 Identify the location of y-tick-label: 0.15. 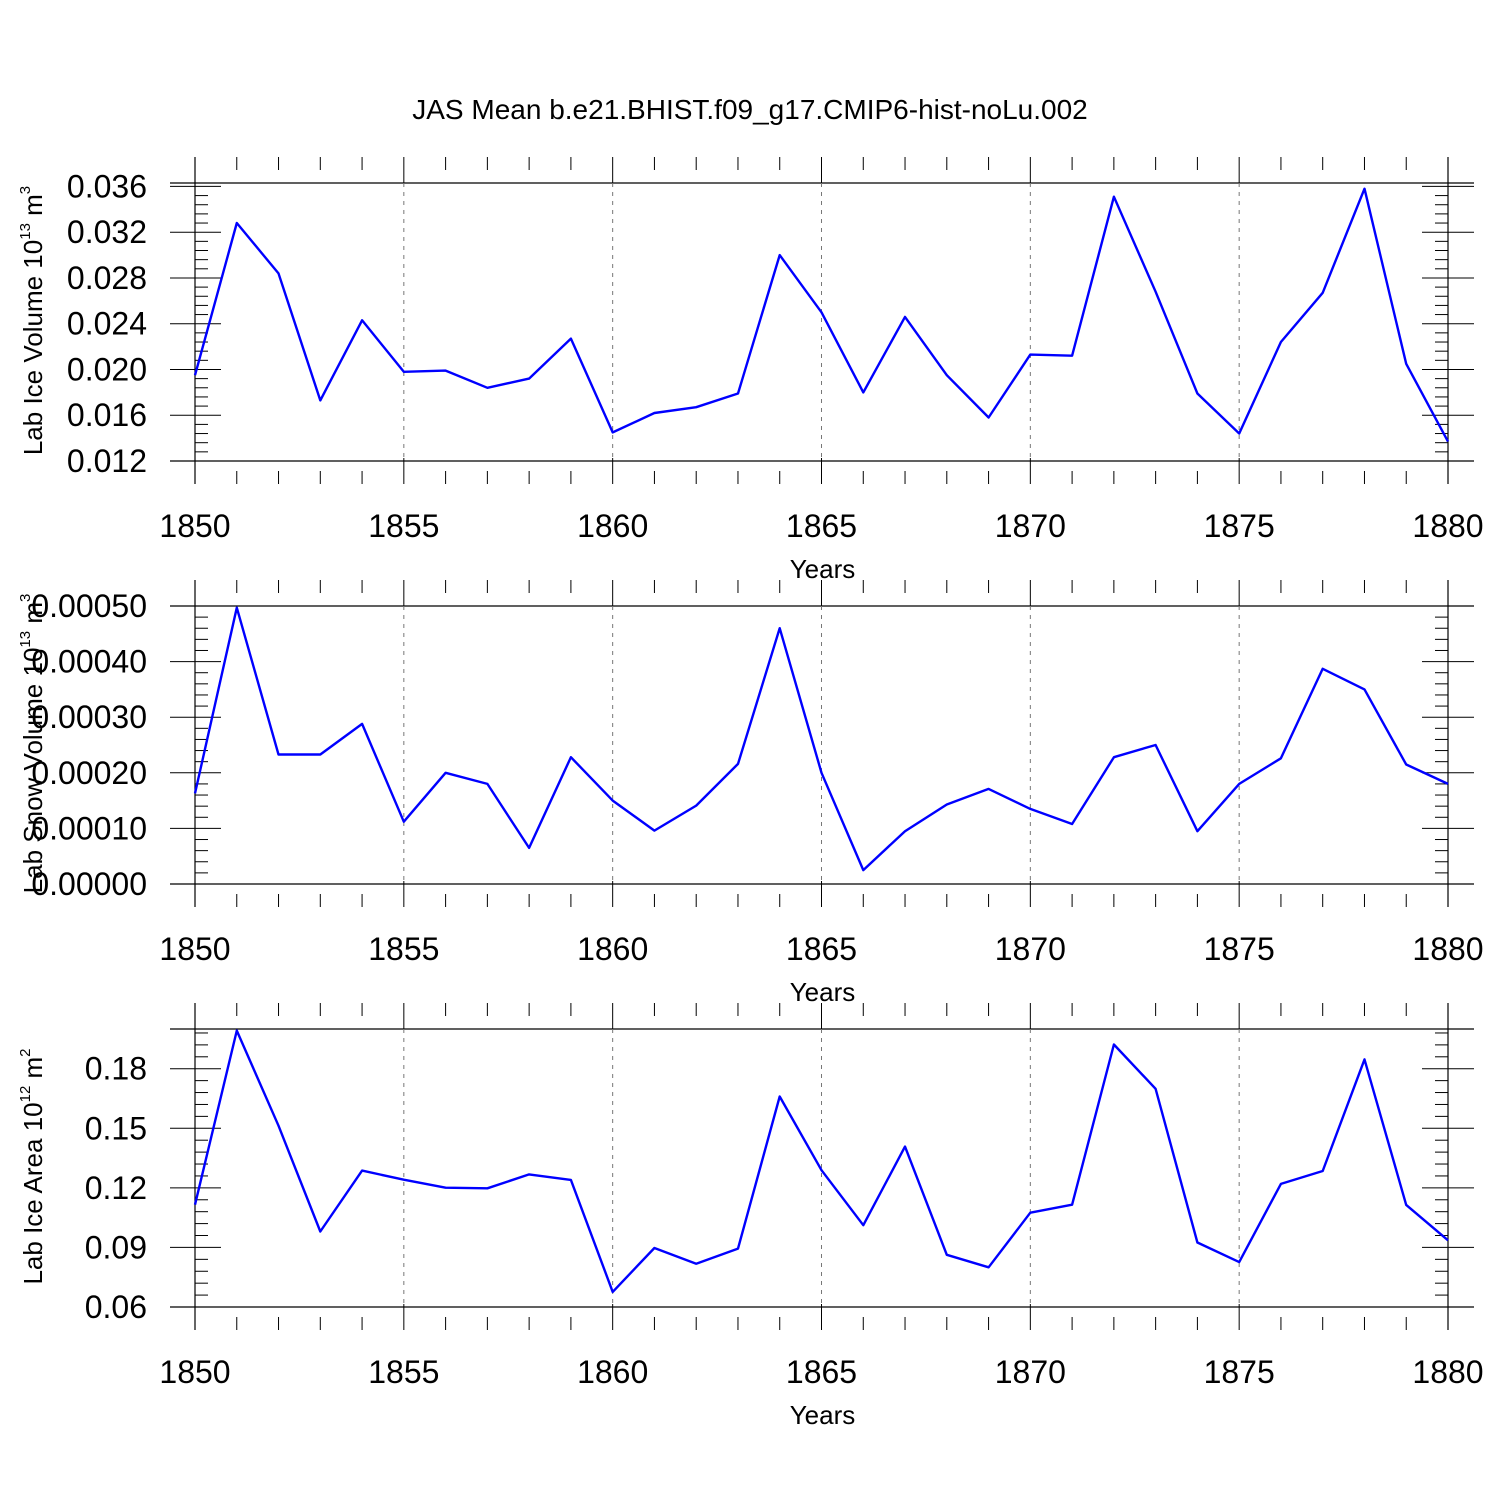
(116, 1128).